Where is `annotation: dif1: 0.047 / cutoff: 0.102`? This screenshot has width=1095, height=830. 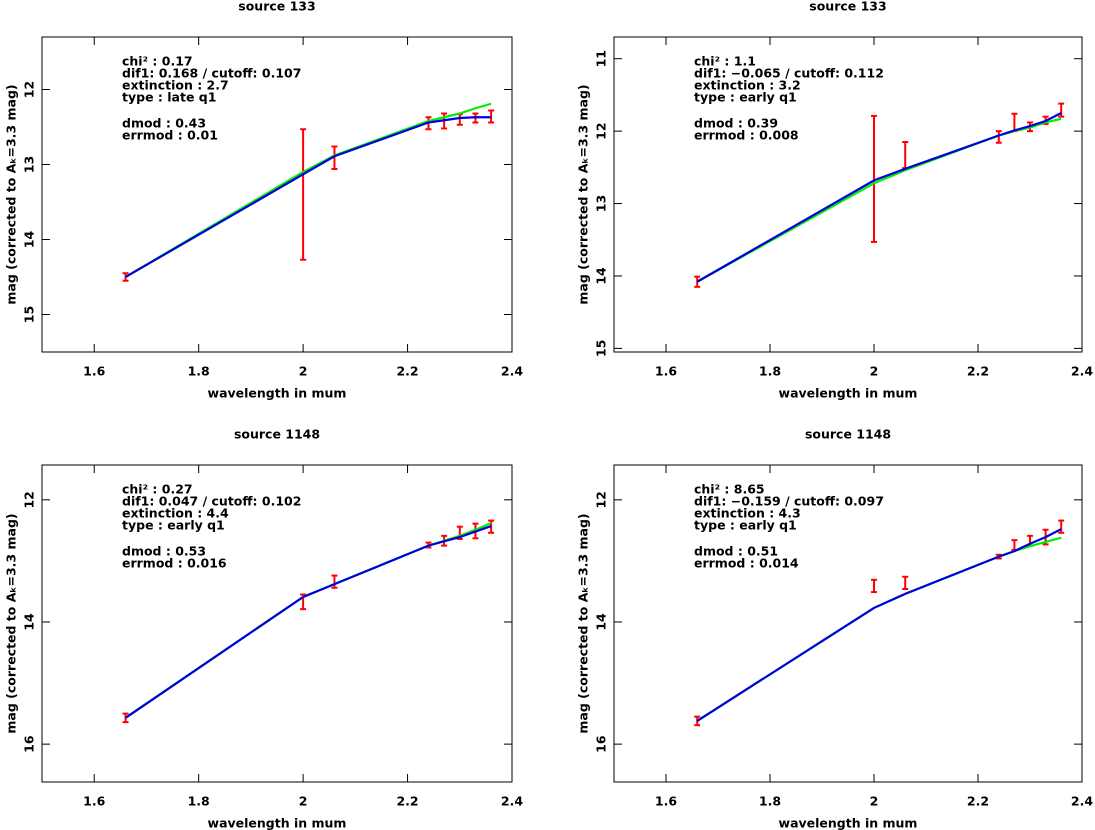 annotation: dif1: 0.047 / cutoff: 0.102 is located at coordinates (211, 501).